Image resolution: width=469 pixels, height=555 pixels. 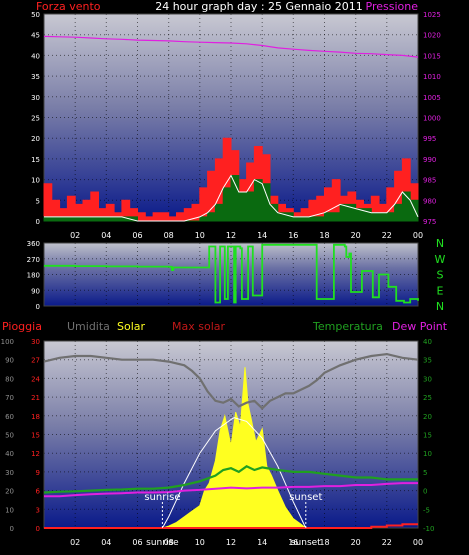 What do you see at coordinates (432, 98) in the screenshot?
I see `y-tick-label: 1005` at bounding box center [432, 98].